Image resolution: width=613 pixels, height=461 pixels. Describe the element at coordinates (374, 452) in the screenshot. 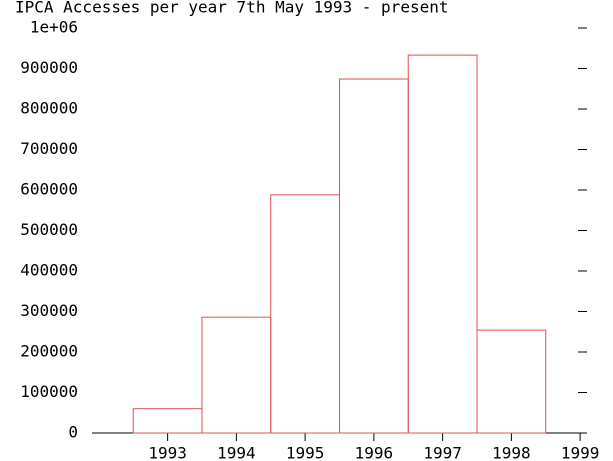

I see `x-tick-label: 1996` at that location.